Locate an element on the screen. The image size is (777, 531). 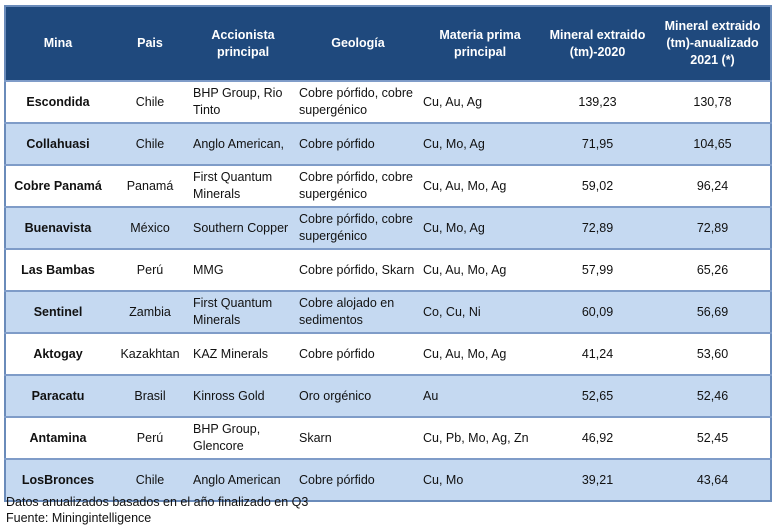
cell-mineral-2021: 53,60 is located at coordinates (713, 353).